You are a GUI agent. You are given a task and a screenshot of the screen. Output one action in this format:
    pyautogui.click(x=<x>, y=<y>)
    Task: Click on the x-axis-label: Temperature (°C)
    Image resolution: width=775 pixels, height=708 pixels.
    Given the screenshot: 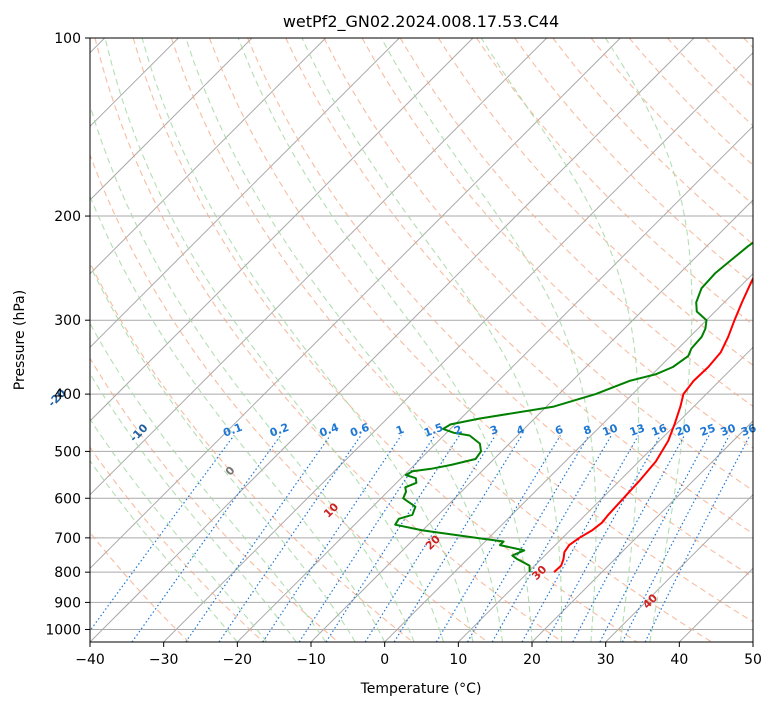 What is the action you would take?
    pyautogui.click(x=421, y=689)
    